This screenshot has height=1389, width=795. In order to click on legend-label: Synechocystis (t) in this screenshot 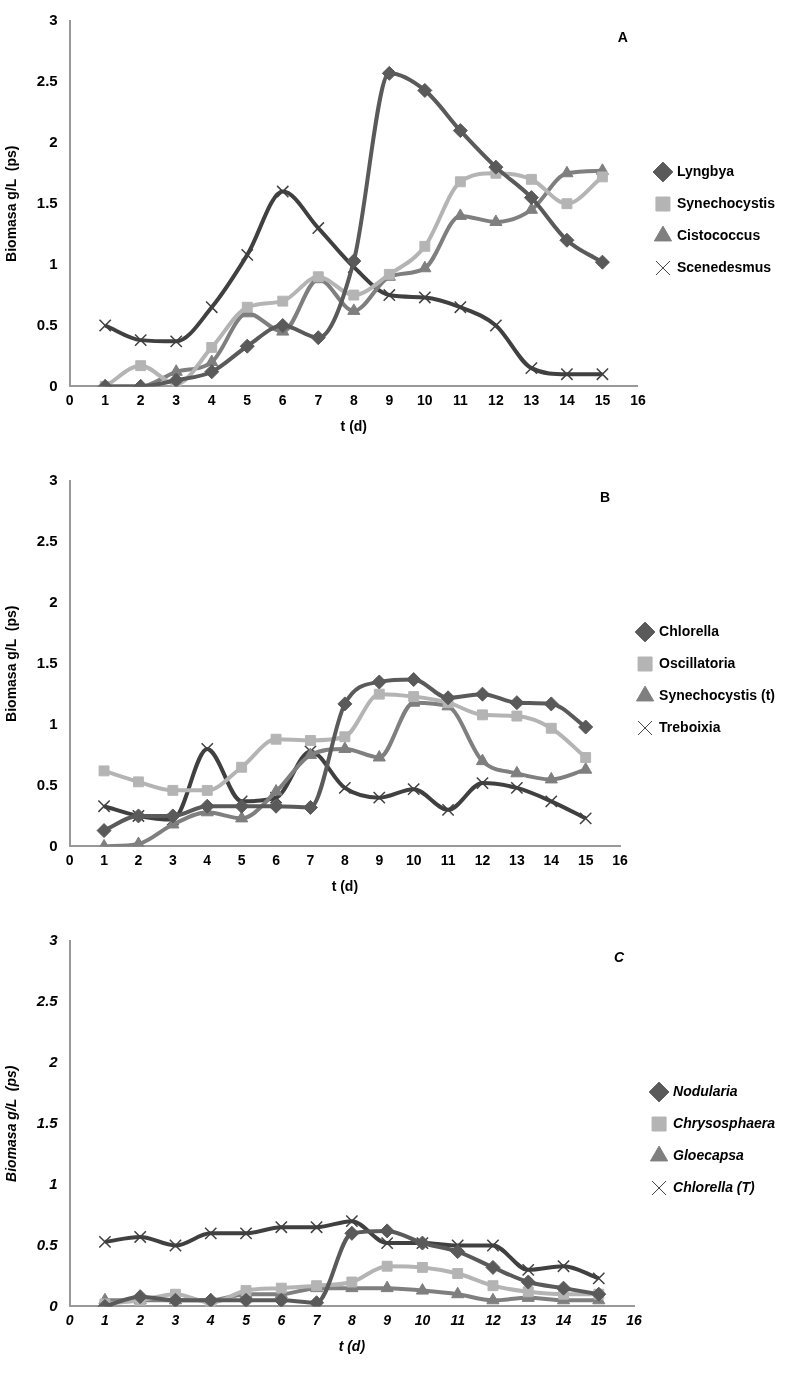, I will do `click(717, 694)`.